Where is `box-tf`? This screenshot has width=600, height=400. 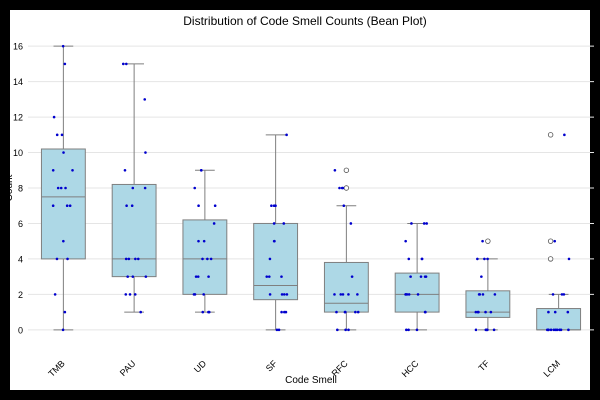
box-tf is located at coordinates (488, 284).